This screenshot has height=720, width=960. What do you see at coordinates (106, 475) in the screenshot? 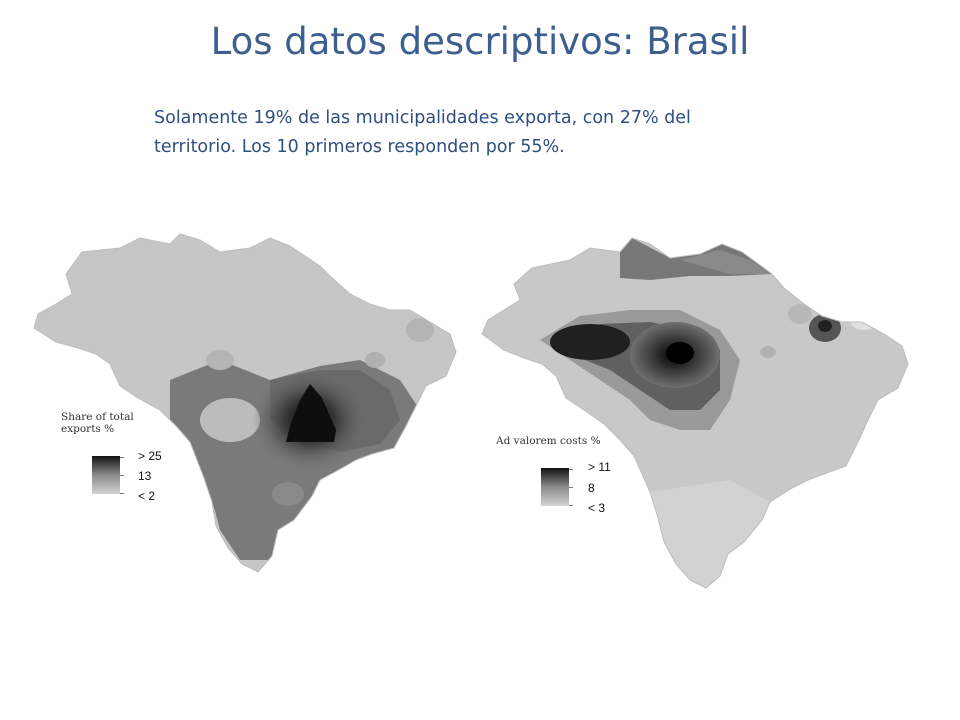
I see `exports-color-ramp` at bounding box center [106, 475].